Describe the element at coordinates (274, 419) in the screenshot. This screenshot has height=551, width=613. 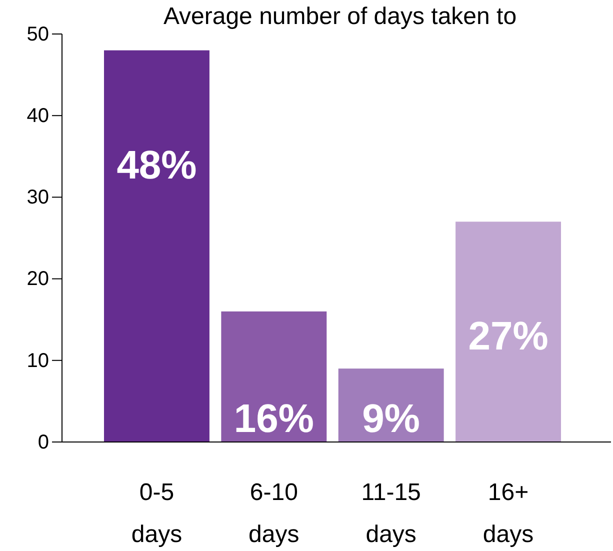
I see `data-label: 16%` at that location.